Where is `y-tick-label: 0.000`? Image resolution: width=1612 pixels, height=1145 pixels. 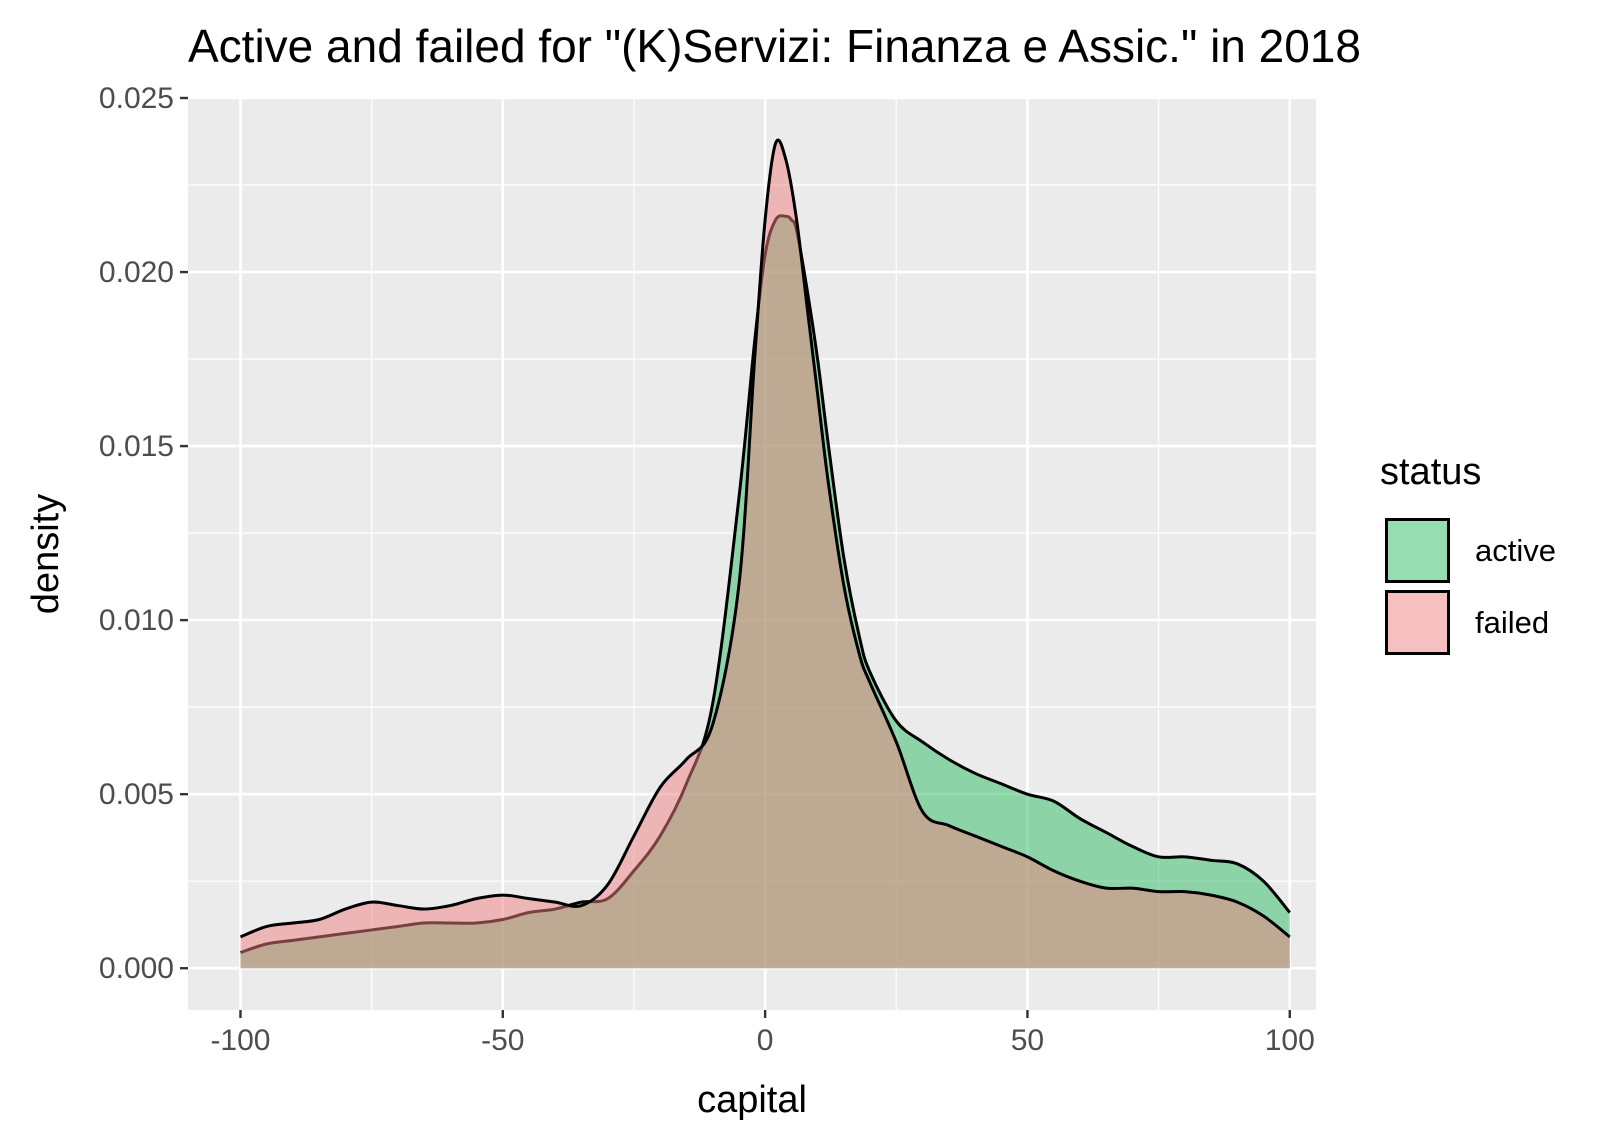
y-tick-label: 0.000 is located at coordinates (136, 968).